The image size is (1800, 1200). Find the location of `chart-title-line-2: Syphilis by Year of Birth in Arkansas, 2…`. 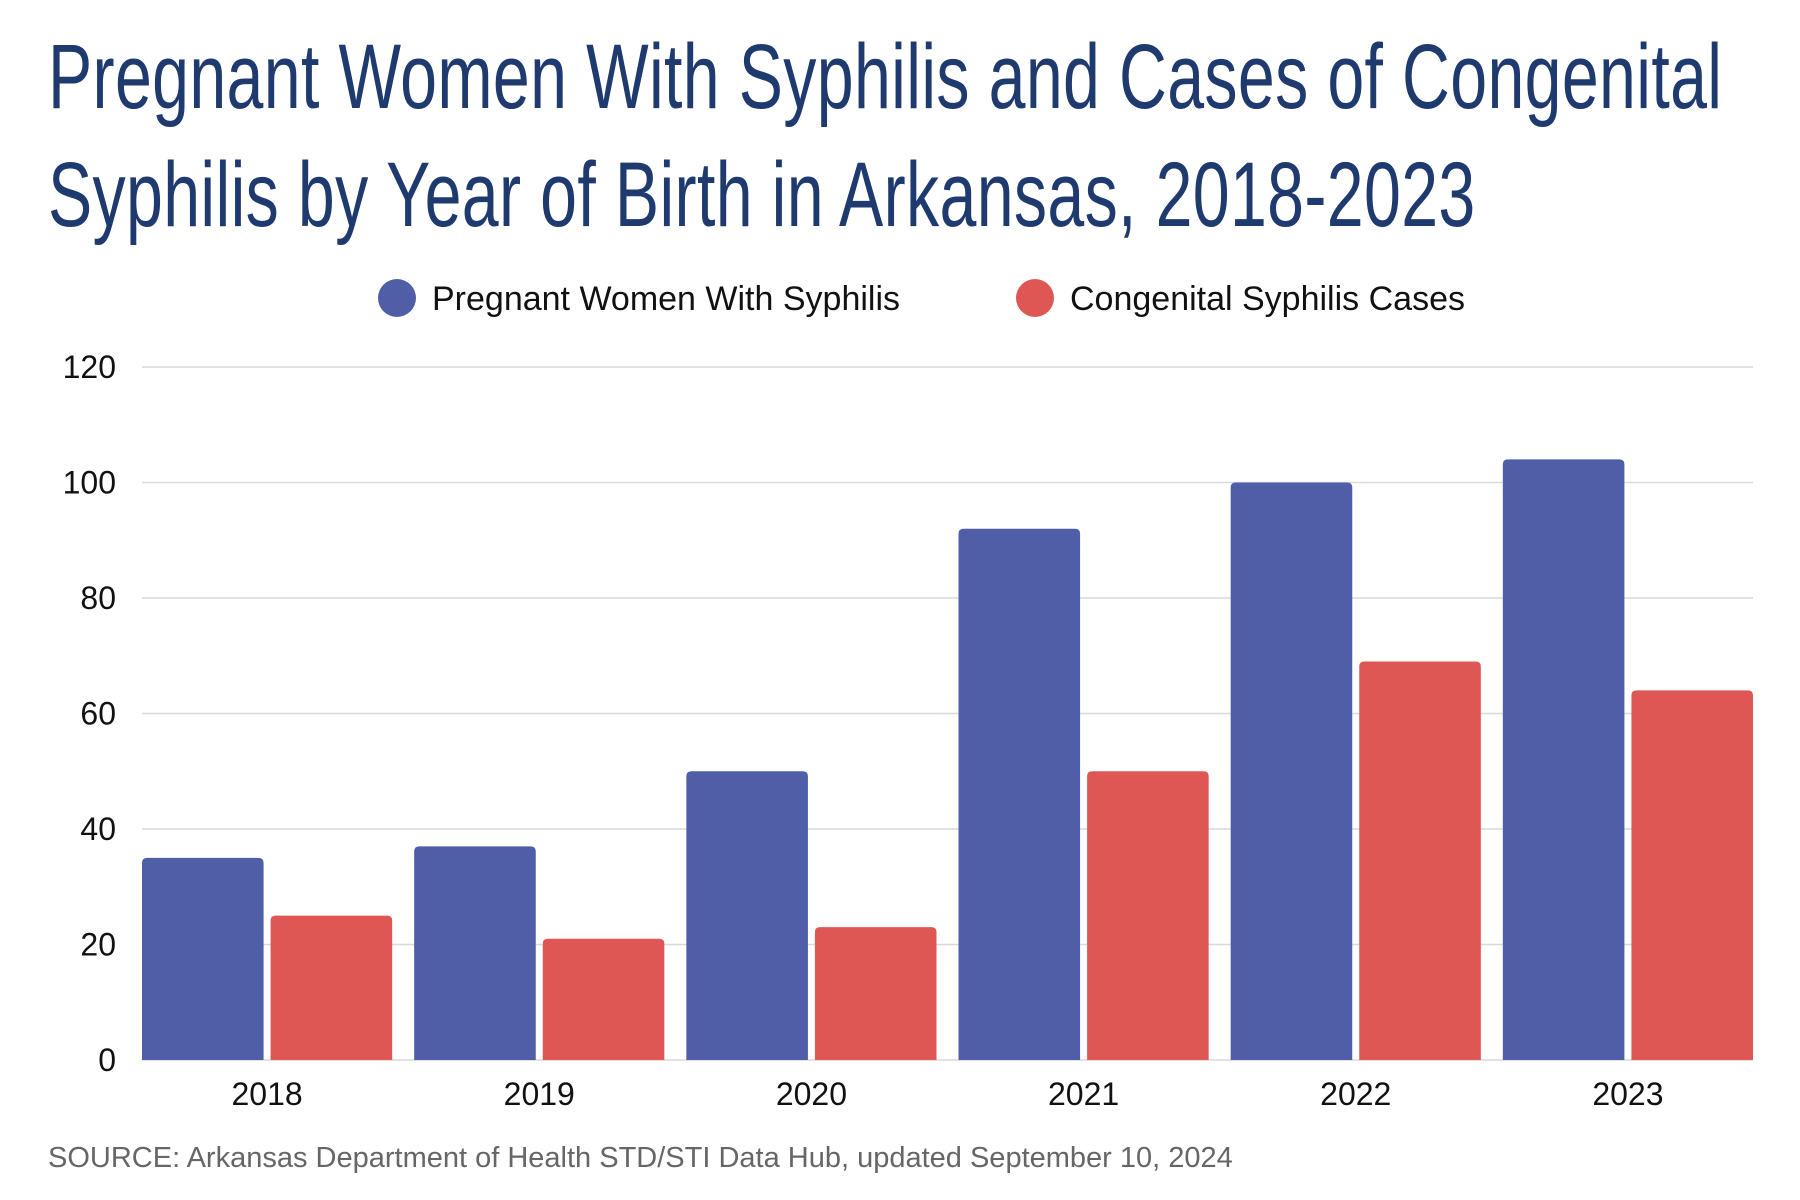

chart-title-line-2: Syphilis by Year of Birth in Arkansas, 2… is located at coordinates (762, 195).